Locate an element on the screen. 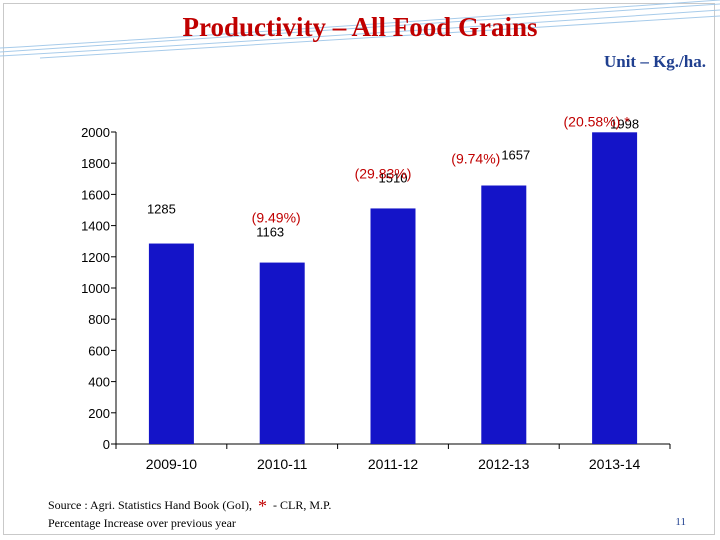  x-tick-label: 2011-12 is located at coordinates (393, 464).